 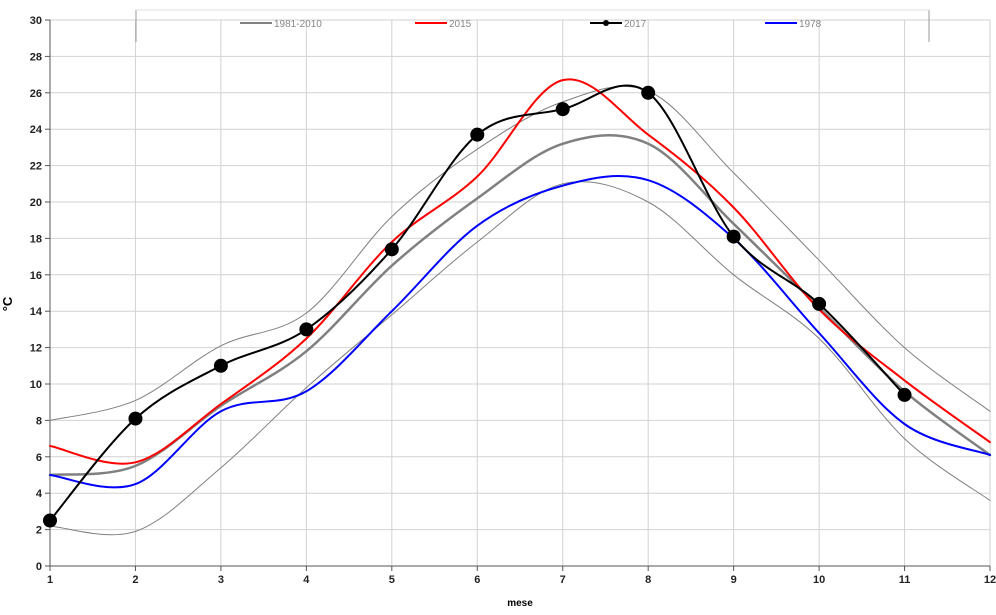 What do you see at coordinates (50, 580) in the screenshot?
I see `x-tick-label: 1` at bounding box center [50, 580].